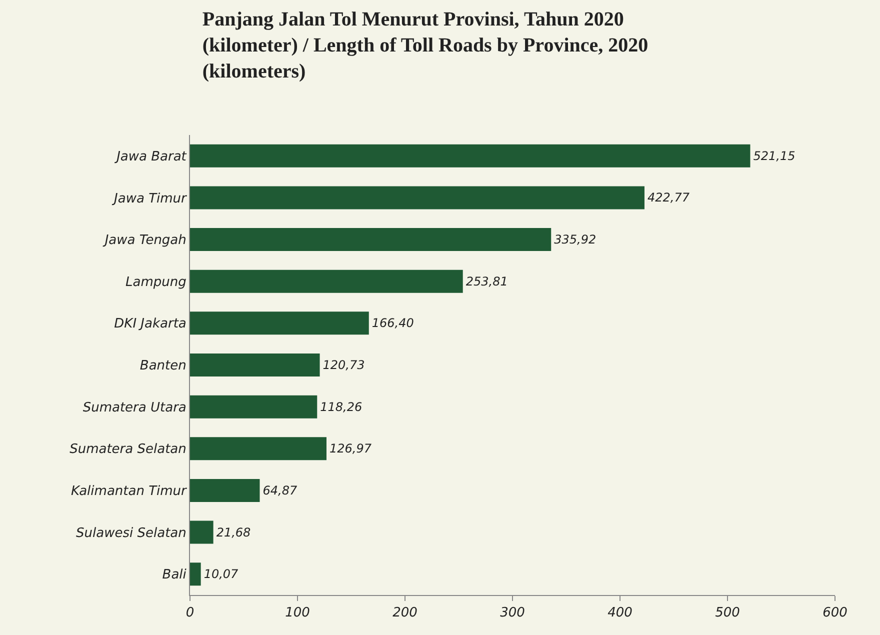  I want to click on y-tick-label: Sumatera Selatan, so click(128, 450).